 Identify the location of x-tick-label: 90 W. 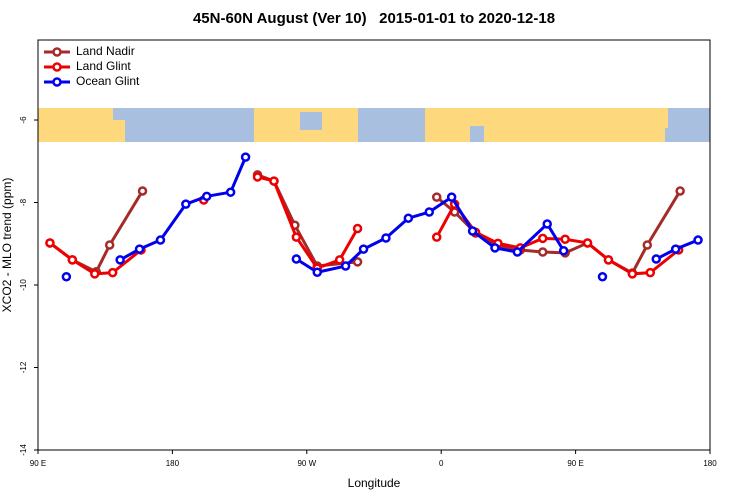
(306, 463).